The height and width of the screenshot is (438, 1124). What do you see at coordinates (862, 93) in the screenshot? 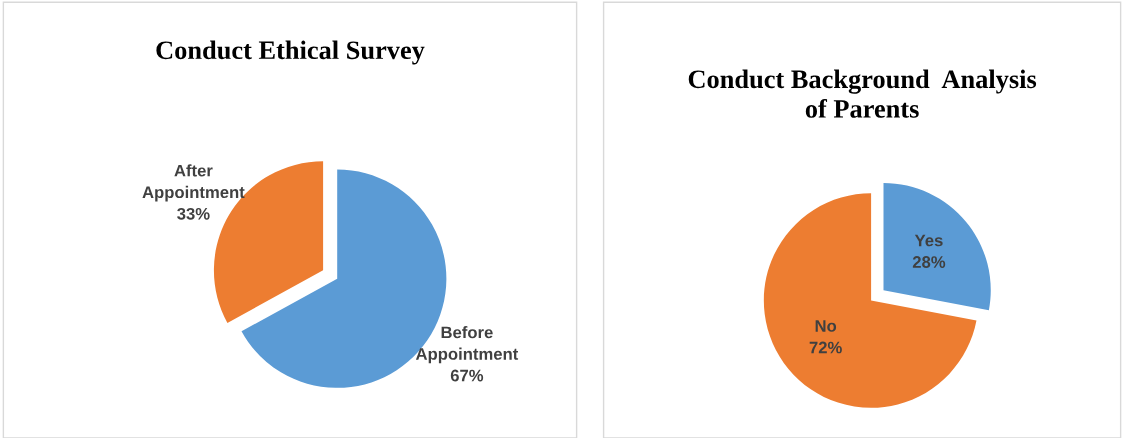
I see `chart-title: Conduct Background Analysis of Parents` at bounding box center [862, 93].